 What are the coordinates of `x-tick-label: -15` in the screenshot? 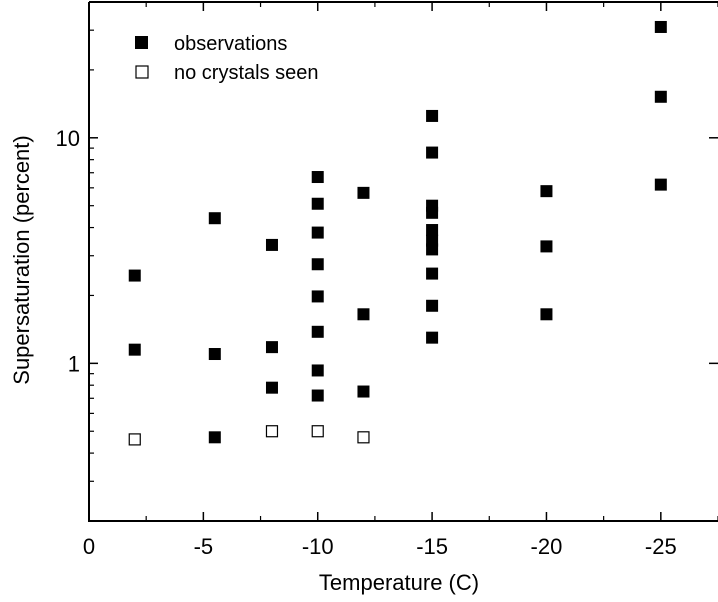 It's located at (432, 546).